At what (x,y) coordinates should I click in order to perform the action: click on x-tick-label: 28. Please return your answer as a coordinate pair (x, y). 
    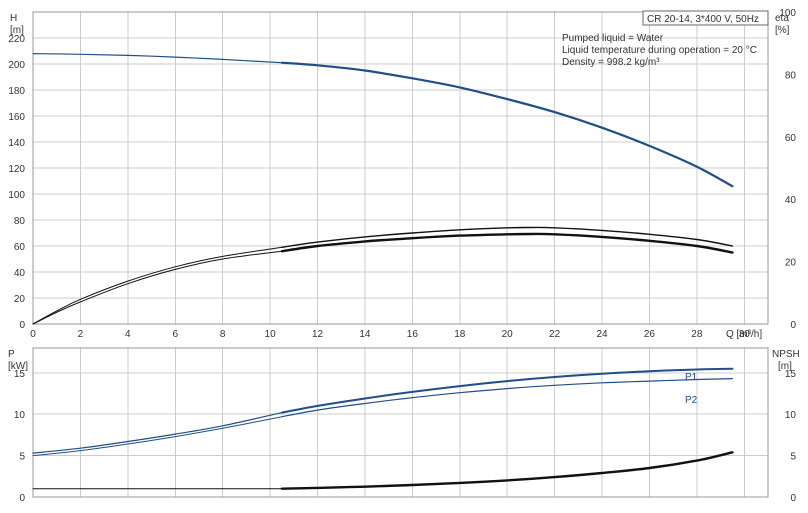
    Looking at the image, I should click on (697, 334).